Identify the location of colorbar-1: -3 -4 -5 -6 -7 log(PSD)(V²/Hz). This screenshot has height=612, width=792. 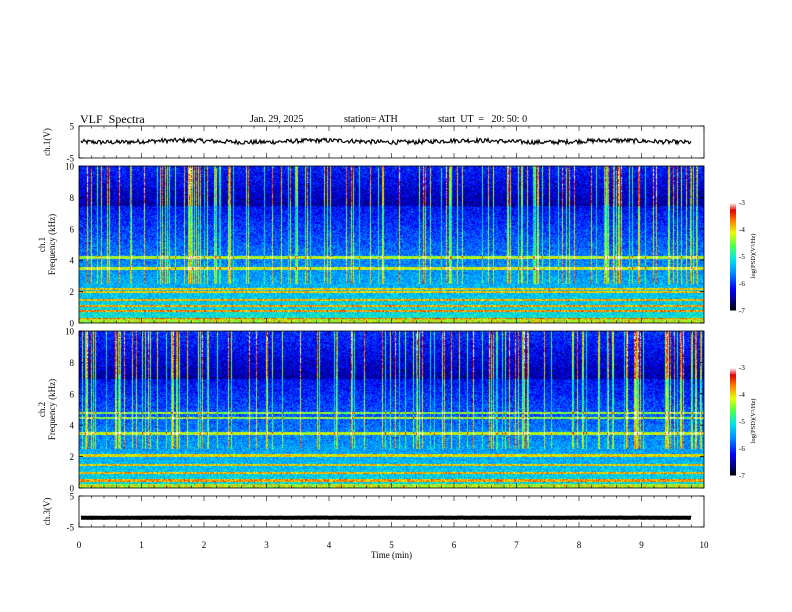
(743, 257).